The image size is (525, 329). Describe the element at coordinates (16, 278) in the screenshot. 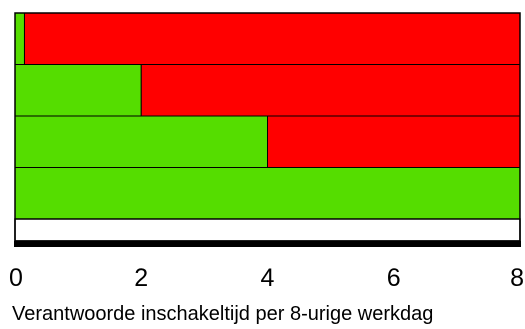

I see `x-tick-label-0: 0` at that location.